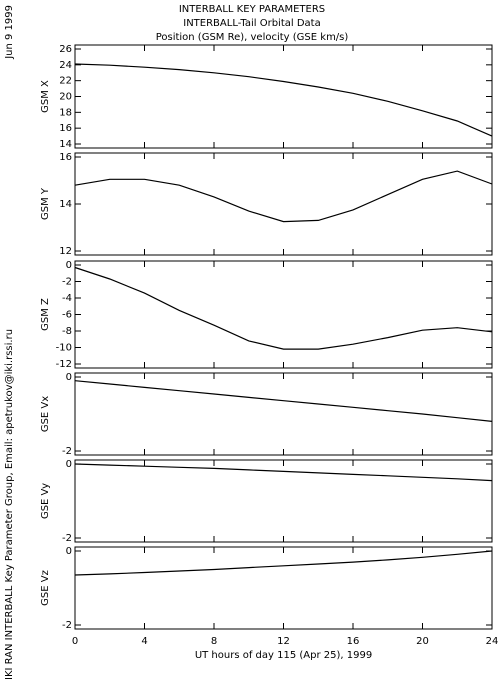 This screenshot has height=684, width=504. What do you see at coordinates (64, 364) in the screenshot?
I see `y-tick-label: -12` at bounding box center [64, 364].